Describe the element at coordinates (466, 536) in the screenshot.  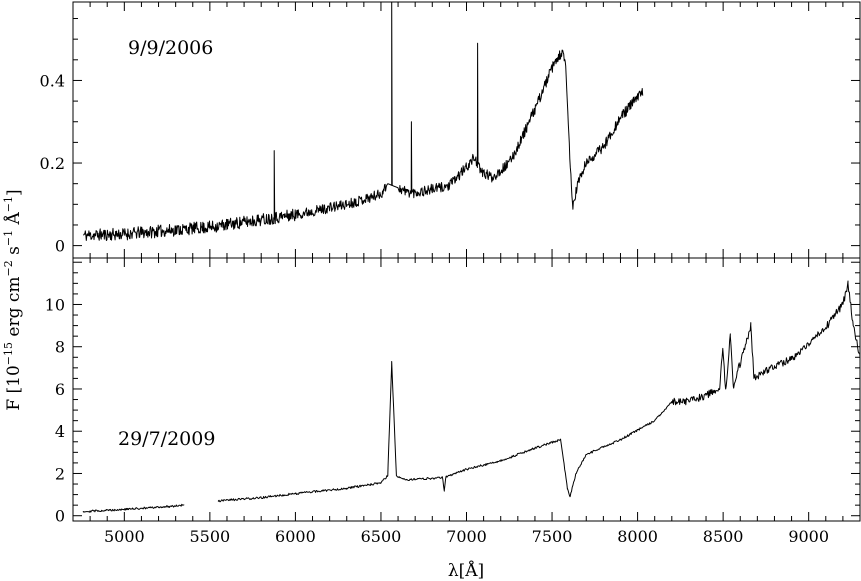
I see `x-tick-label: 7000` at that location.